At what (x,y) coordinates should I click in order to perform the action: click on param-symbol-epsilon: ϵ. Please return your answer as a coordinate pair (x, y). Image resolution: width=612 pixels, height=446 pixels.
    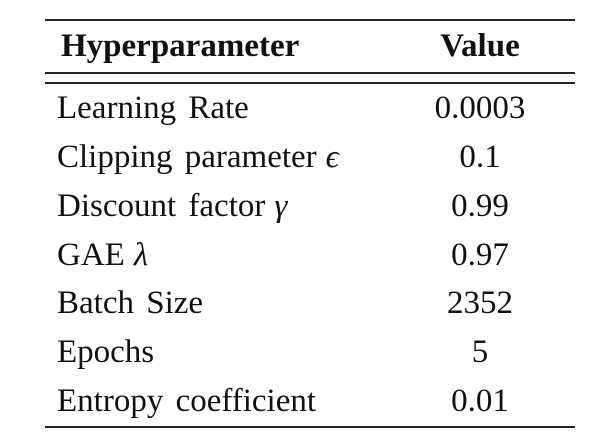
    Looking at the image, I should click on (332, 156).